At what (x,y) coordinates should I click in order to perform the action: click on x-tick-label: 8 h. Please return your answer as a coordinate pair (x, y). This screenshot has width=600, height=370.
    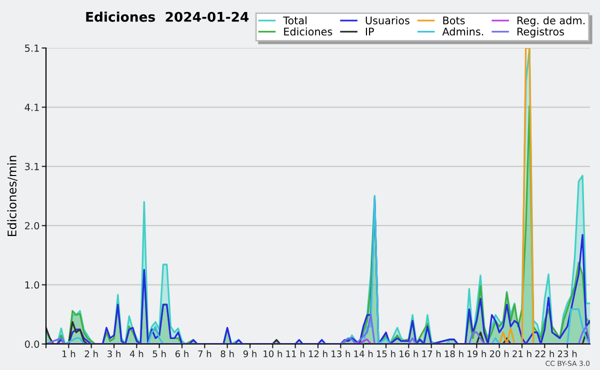
    Looking at the image, I should click on (227, 354).